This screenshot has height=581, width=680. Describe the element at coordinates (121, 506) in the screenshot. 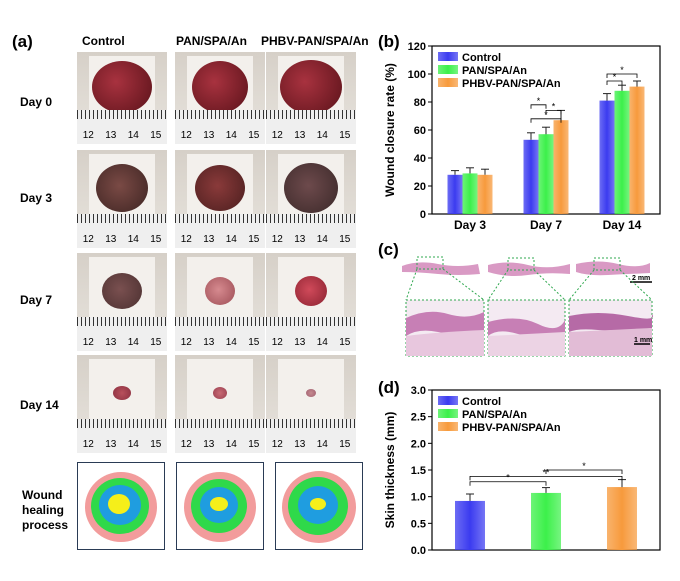

I see `healing-diagram-control` at that location.